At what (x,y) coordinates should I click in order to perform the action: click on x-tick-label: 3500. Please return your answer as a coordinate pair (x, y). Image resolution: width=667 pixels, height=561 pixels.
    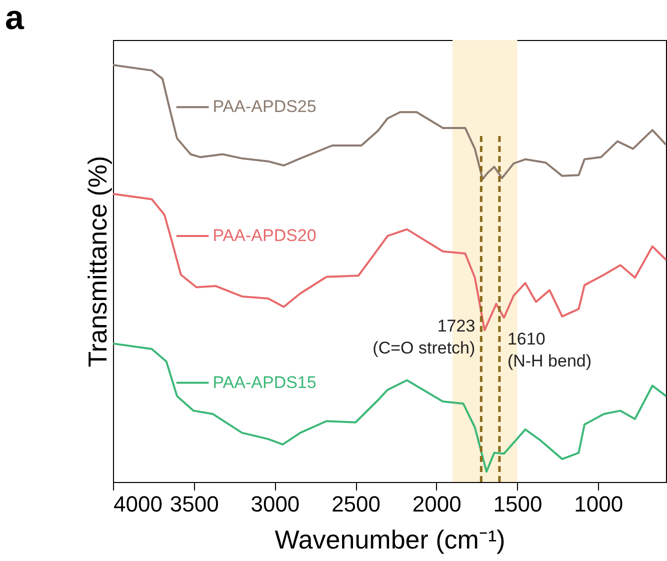
    Looking at the image, I should click on (194, 504).